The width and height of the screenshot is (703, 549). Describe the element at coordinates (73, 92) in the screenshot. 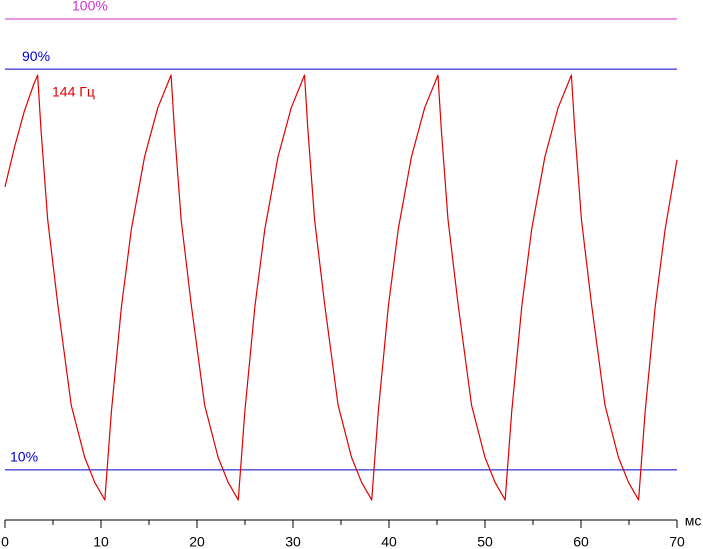

I see `series-label: 144 Гц` at that location.